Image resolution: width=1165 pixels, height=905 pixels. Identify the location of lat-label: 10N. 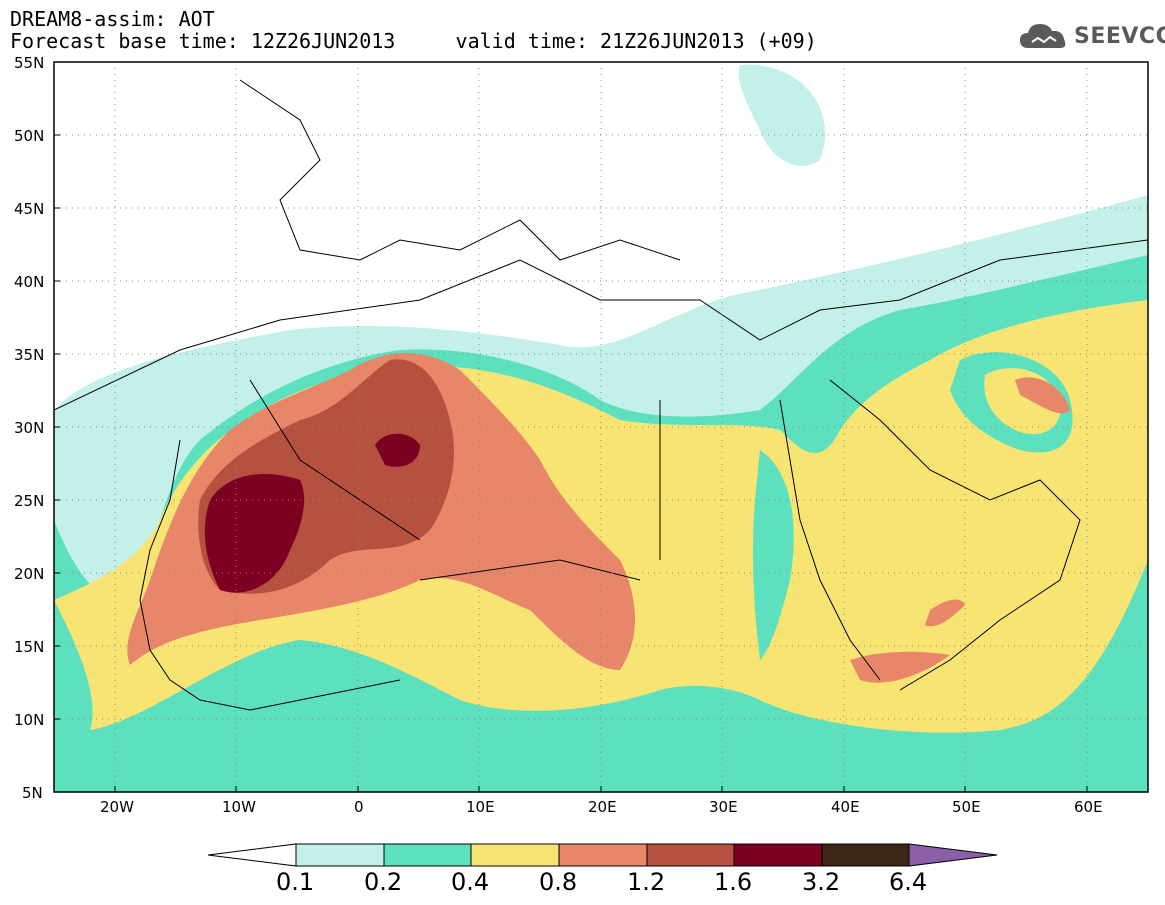
(29, 720).